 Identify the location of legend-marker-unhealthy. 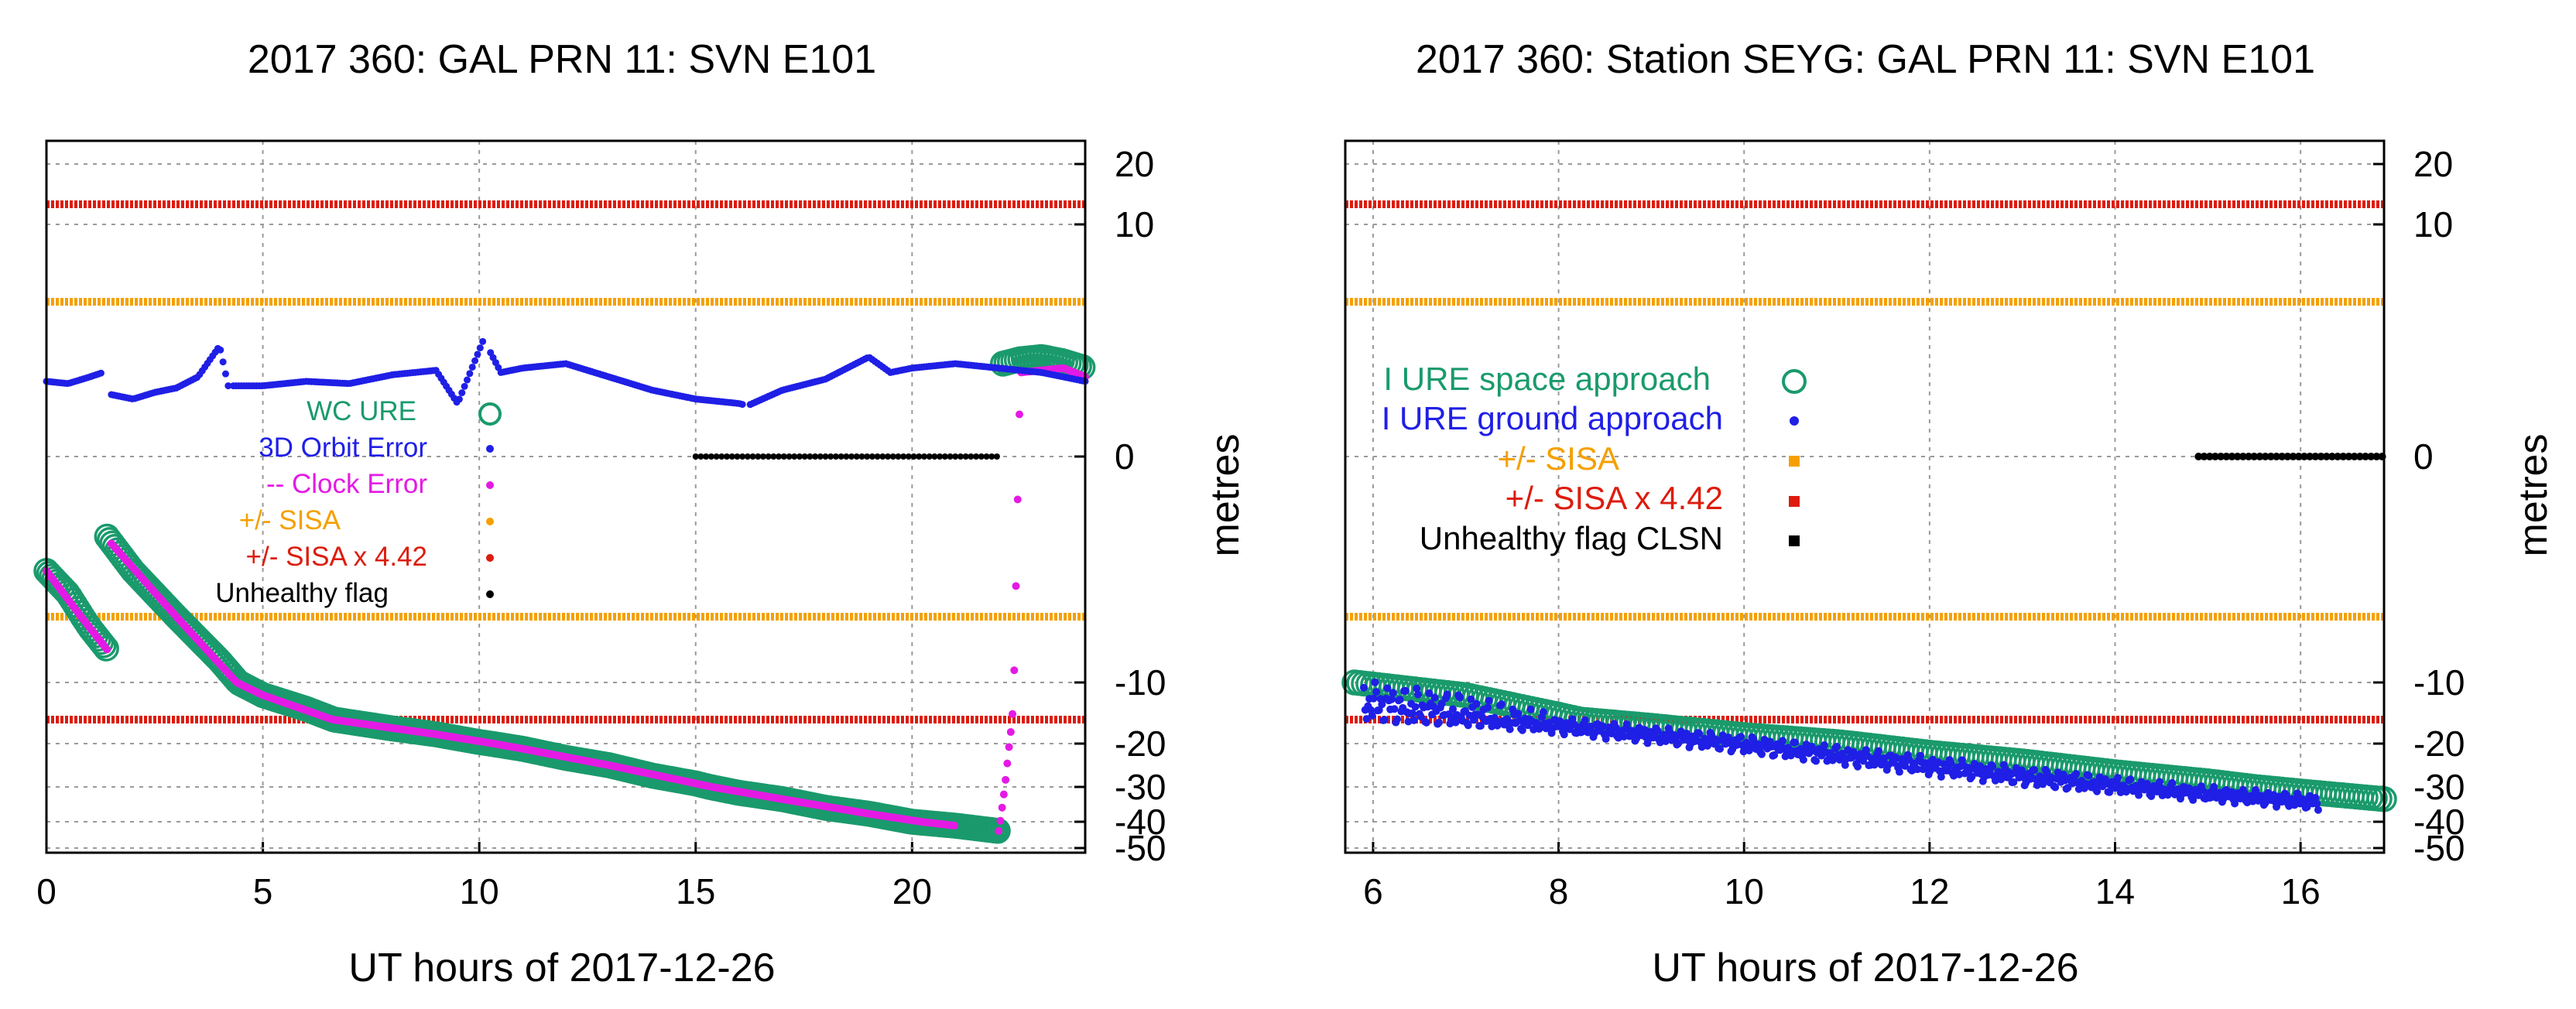
(490, 594).